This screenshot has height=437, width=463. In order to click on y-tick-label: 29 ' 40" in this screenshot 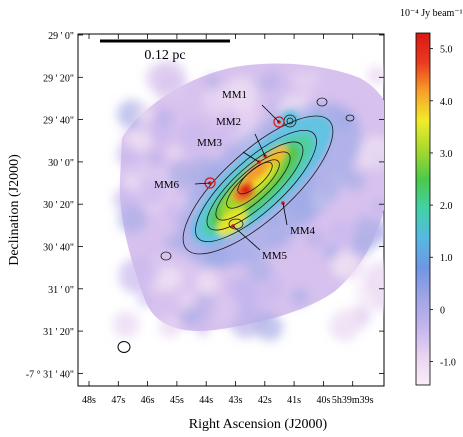, I will do `click(58, 121)`.